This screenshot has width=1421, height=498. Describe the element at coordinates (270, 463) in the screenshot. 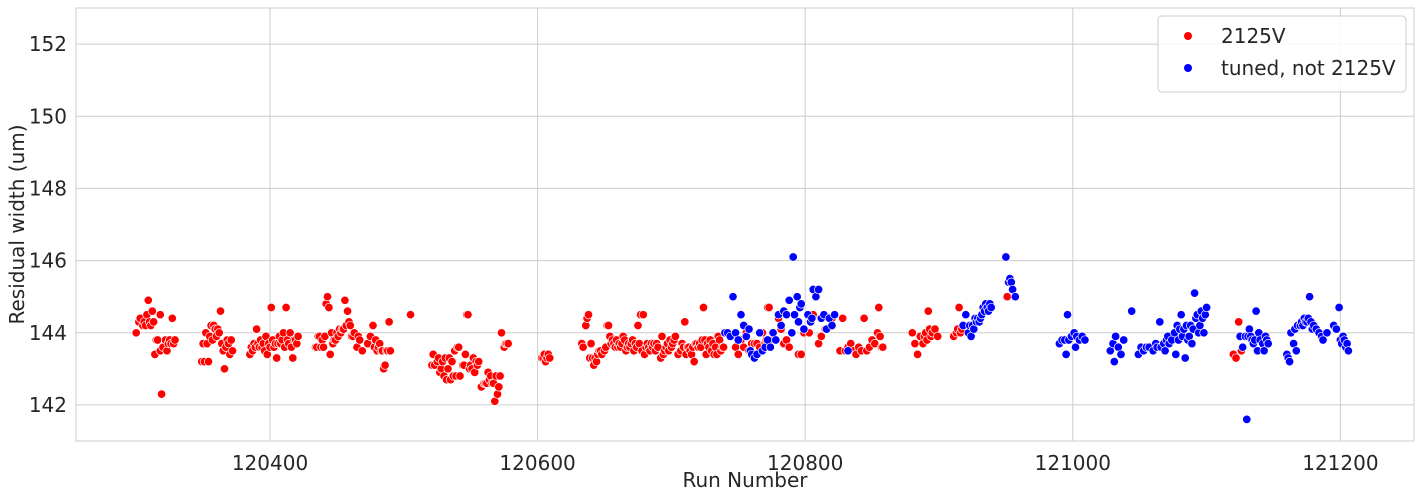

I see `x-tick-label: 120400` at that location.